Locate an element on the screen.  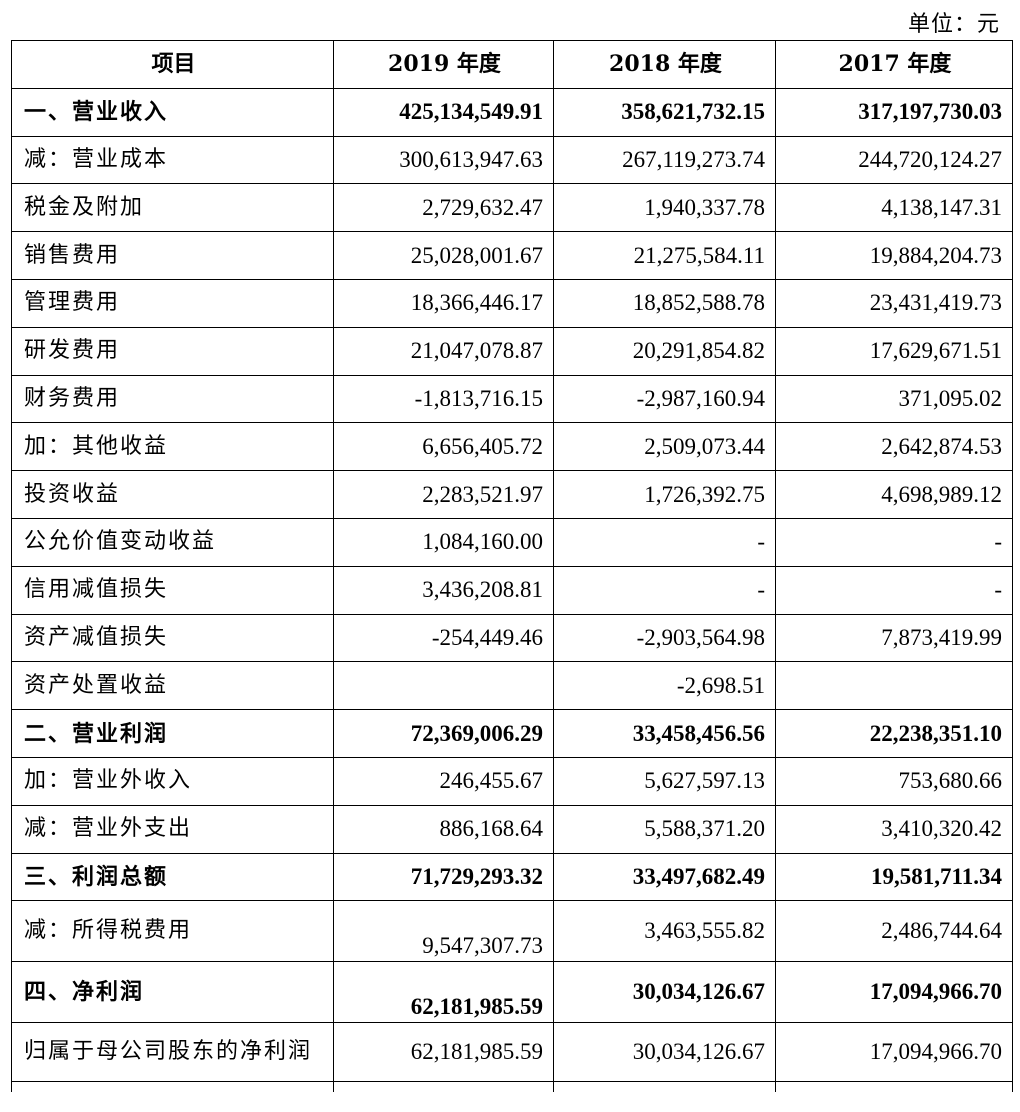
value-2017: 2,642,874.53 is located at coordinates (894, 447).